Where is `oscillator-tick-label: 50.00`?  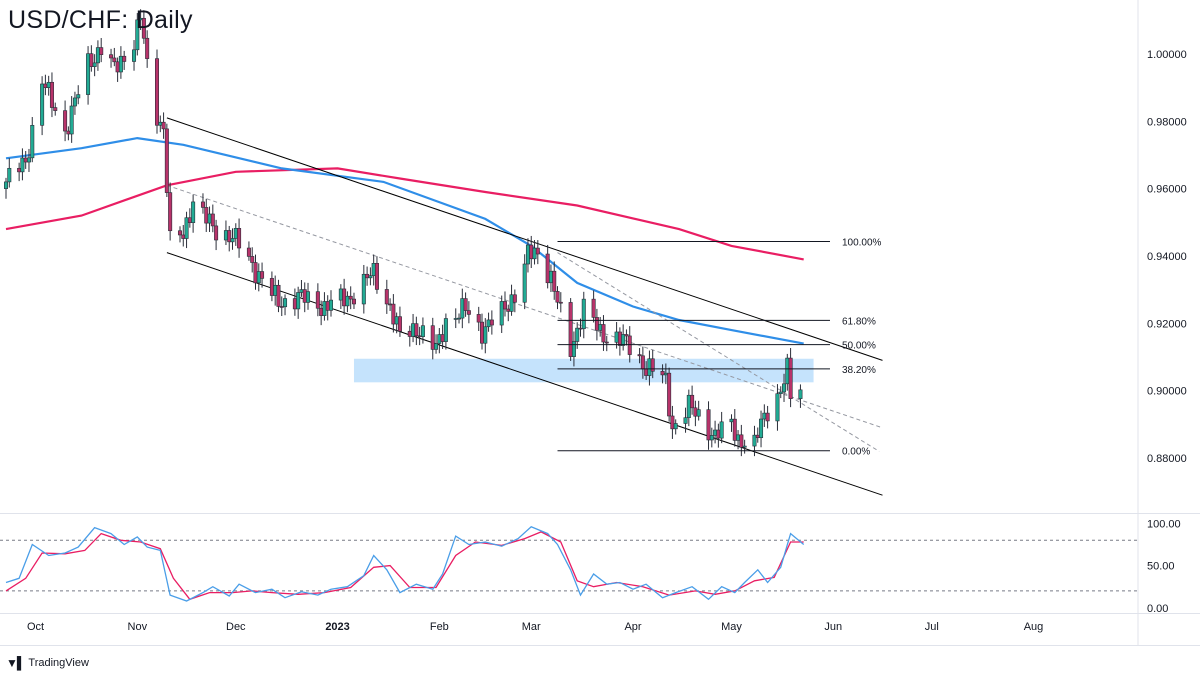 oscillator-tick-label: 50.00 is located at coordinates (1161, 567).